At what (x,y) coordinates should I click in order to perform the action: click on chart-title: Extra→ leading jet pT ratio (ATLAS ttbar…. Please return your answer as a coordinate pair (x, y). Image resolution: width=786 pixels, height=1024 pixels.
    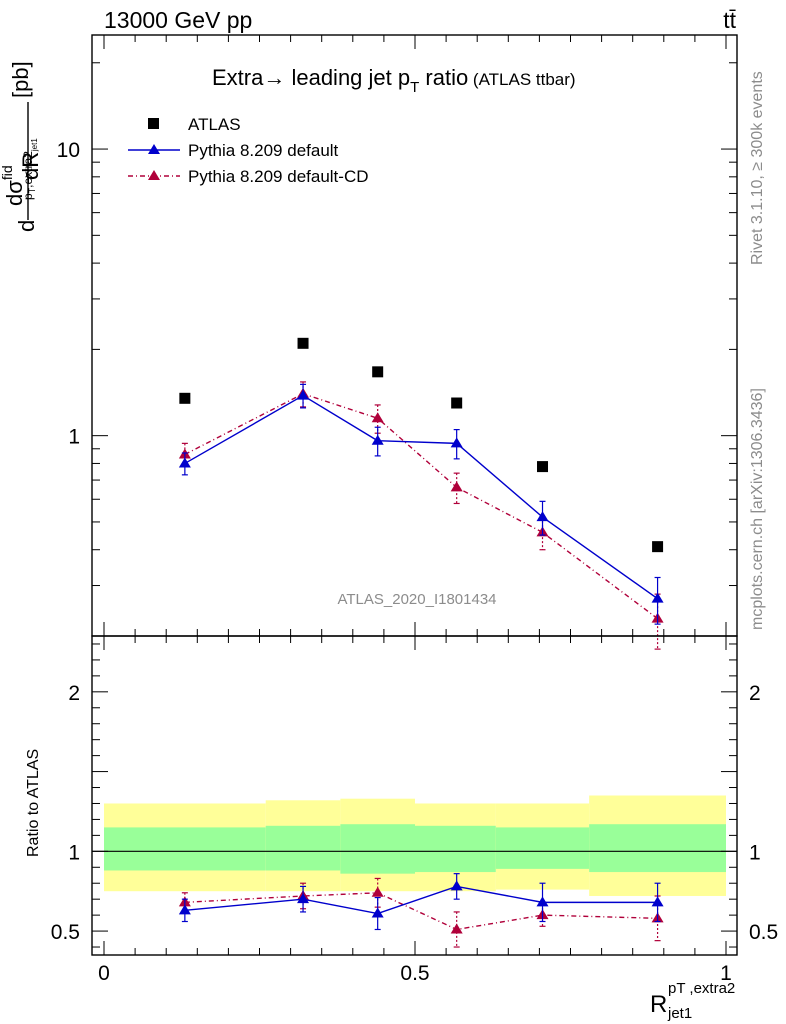
    Looking at the image, I should click on (394, 80).